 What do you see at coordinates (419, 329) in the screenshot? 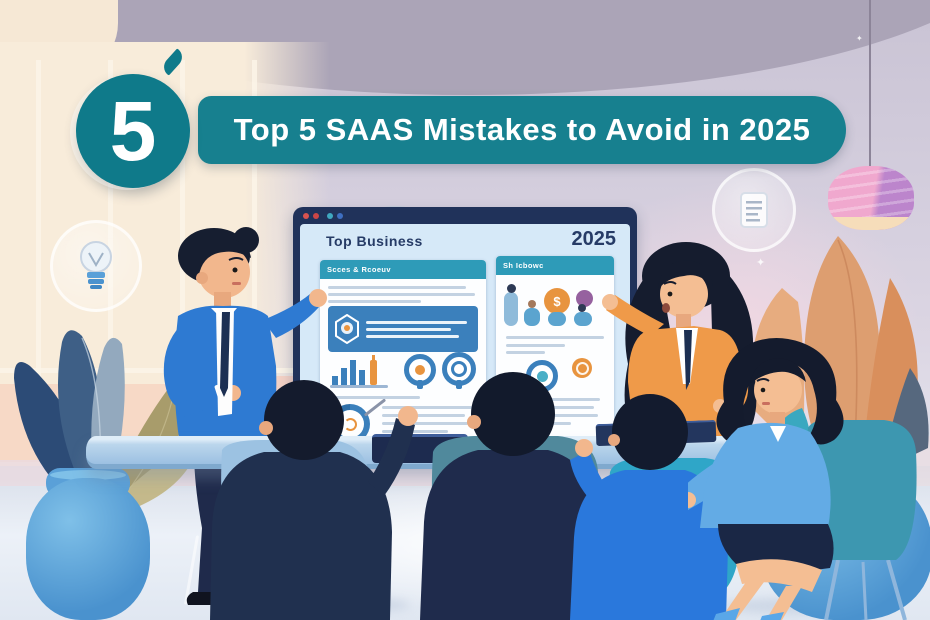
I see `callout-lines` at bounding box center [419, 329].